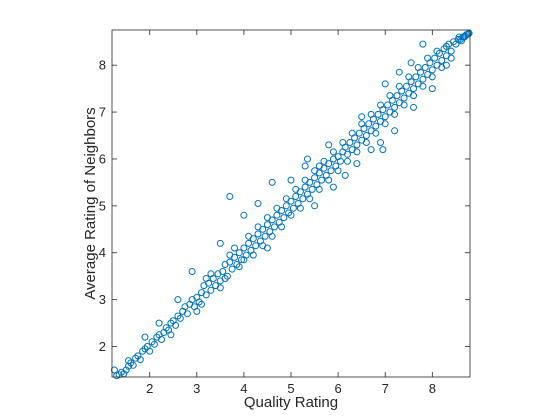 The height and width of the screenshot is (420, 560). What do you see at coordinates (291, 402) in the screenshot?
I see `x-axis-label: Quality Rating` at bounding box center [291, 402].